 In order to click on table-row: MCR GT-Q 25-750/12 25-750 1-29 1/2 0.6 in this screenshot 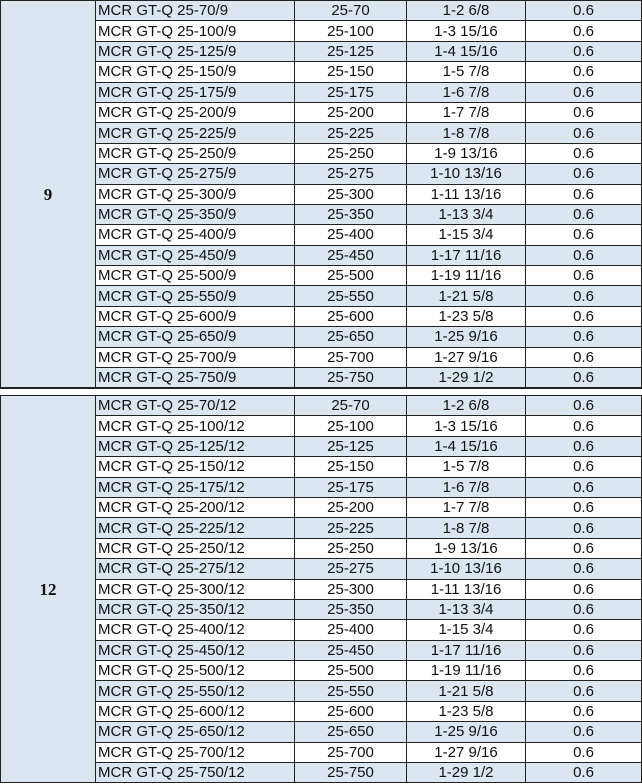, I will do `click(321, 773)`.